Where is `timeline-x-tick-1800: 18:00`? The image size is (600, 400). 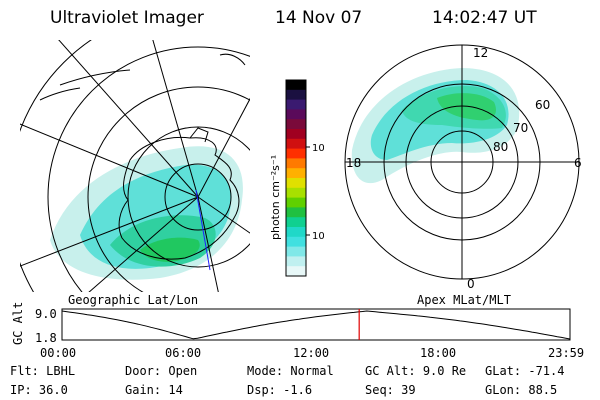 timeline-x-tick-1800: 18:00 is located at coordinates (438, 353).